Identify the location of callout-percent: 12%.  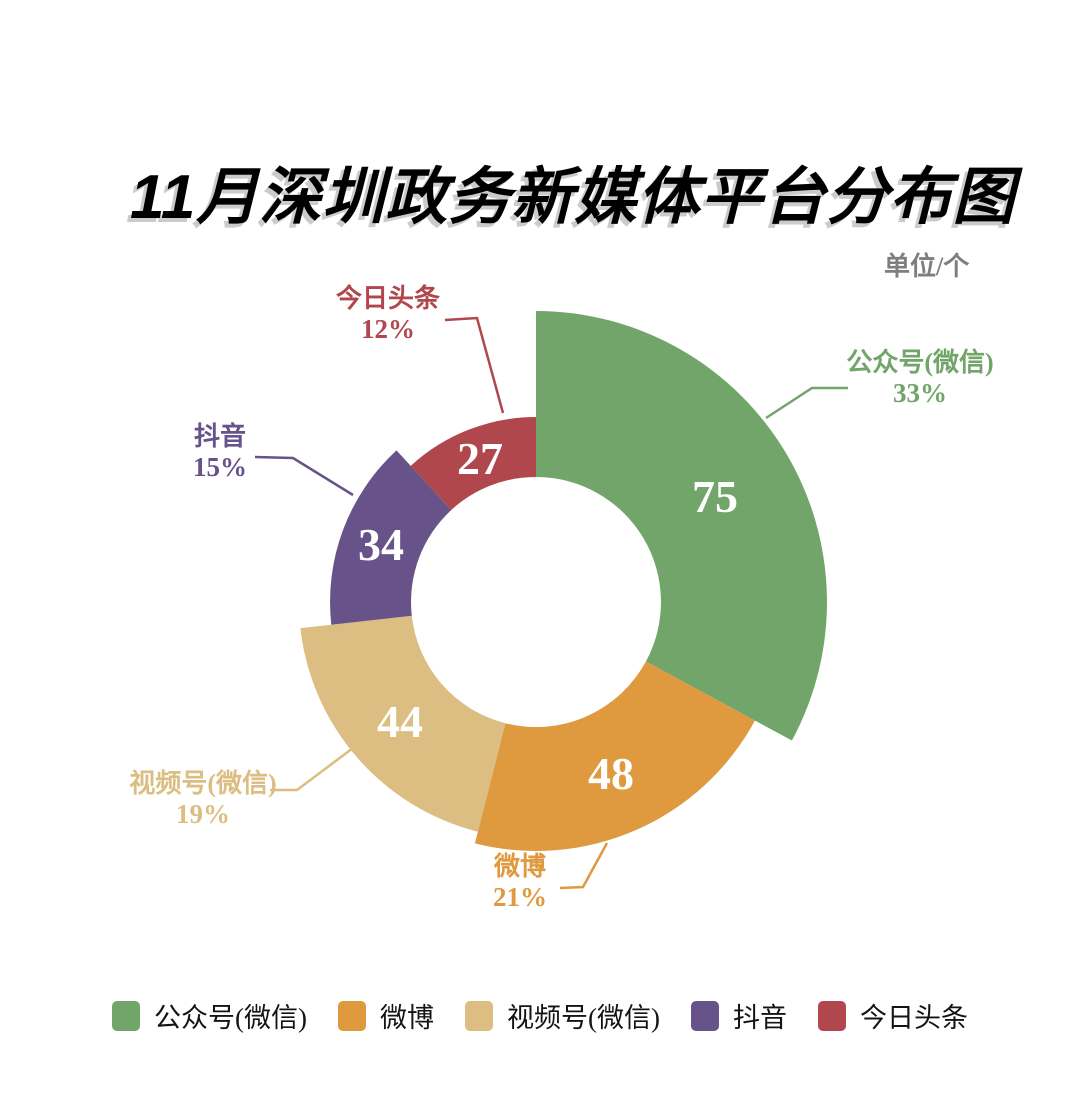
(388, 329).